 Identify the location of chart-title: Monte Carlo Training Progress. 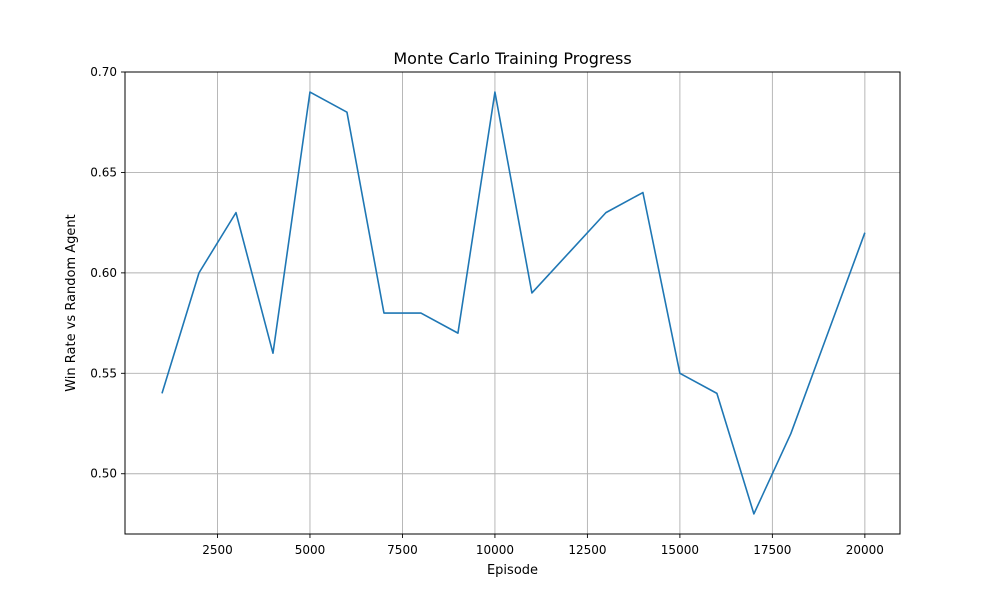
(512, 58).